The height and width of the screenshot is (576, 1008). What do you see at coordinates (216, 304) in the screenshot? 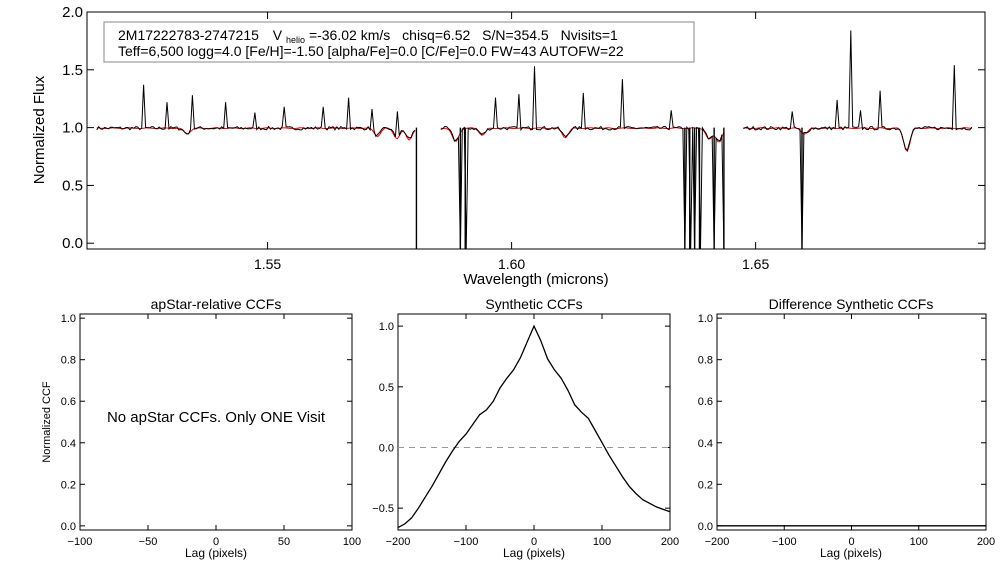
I see `apstar-title: apStar-relative CCFs` at bounding box center [216, 304].